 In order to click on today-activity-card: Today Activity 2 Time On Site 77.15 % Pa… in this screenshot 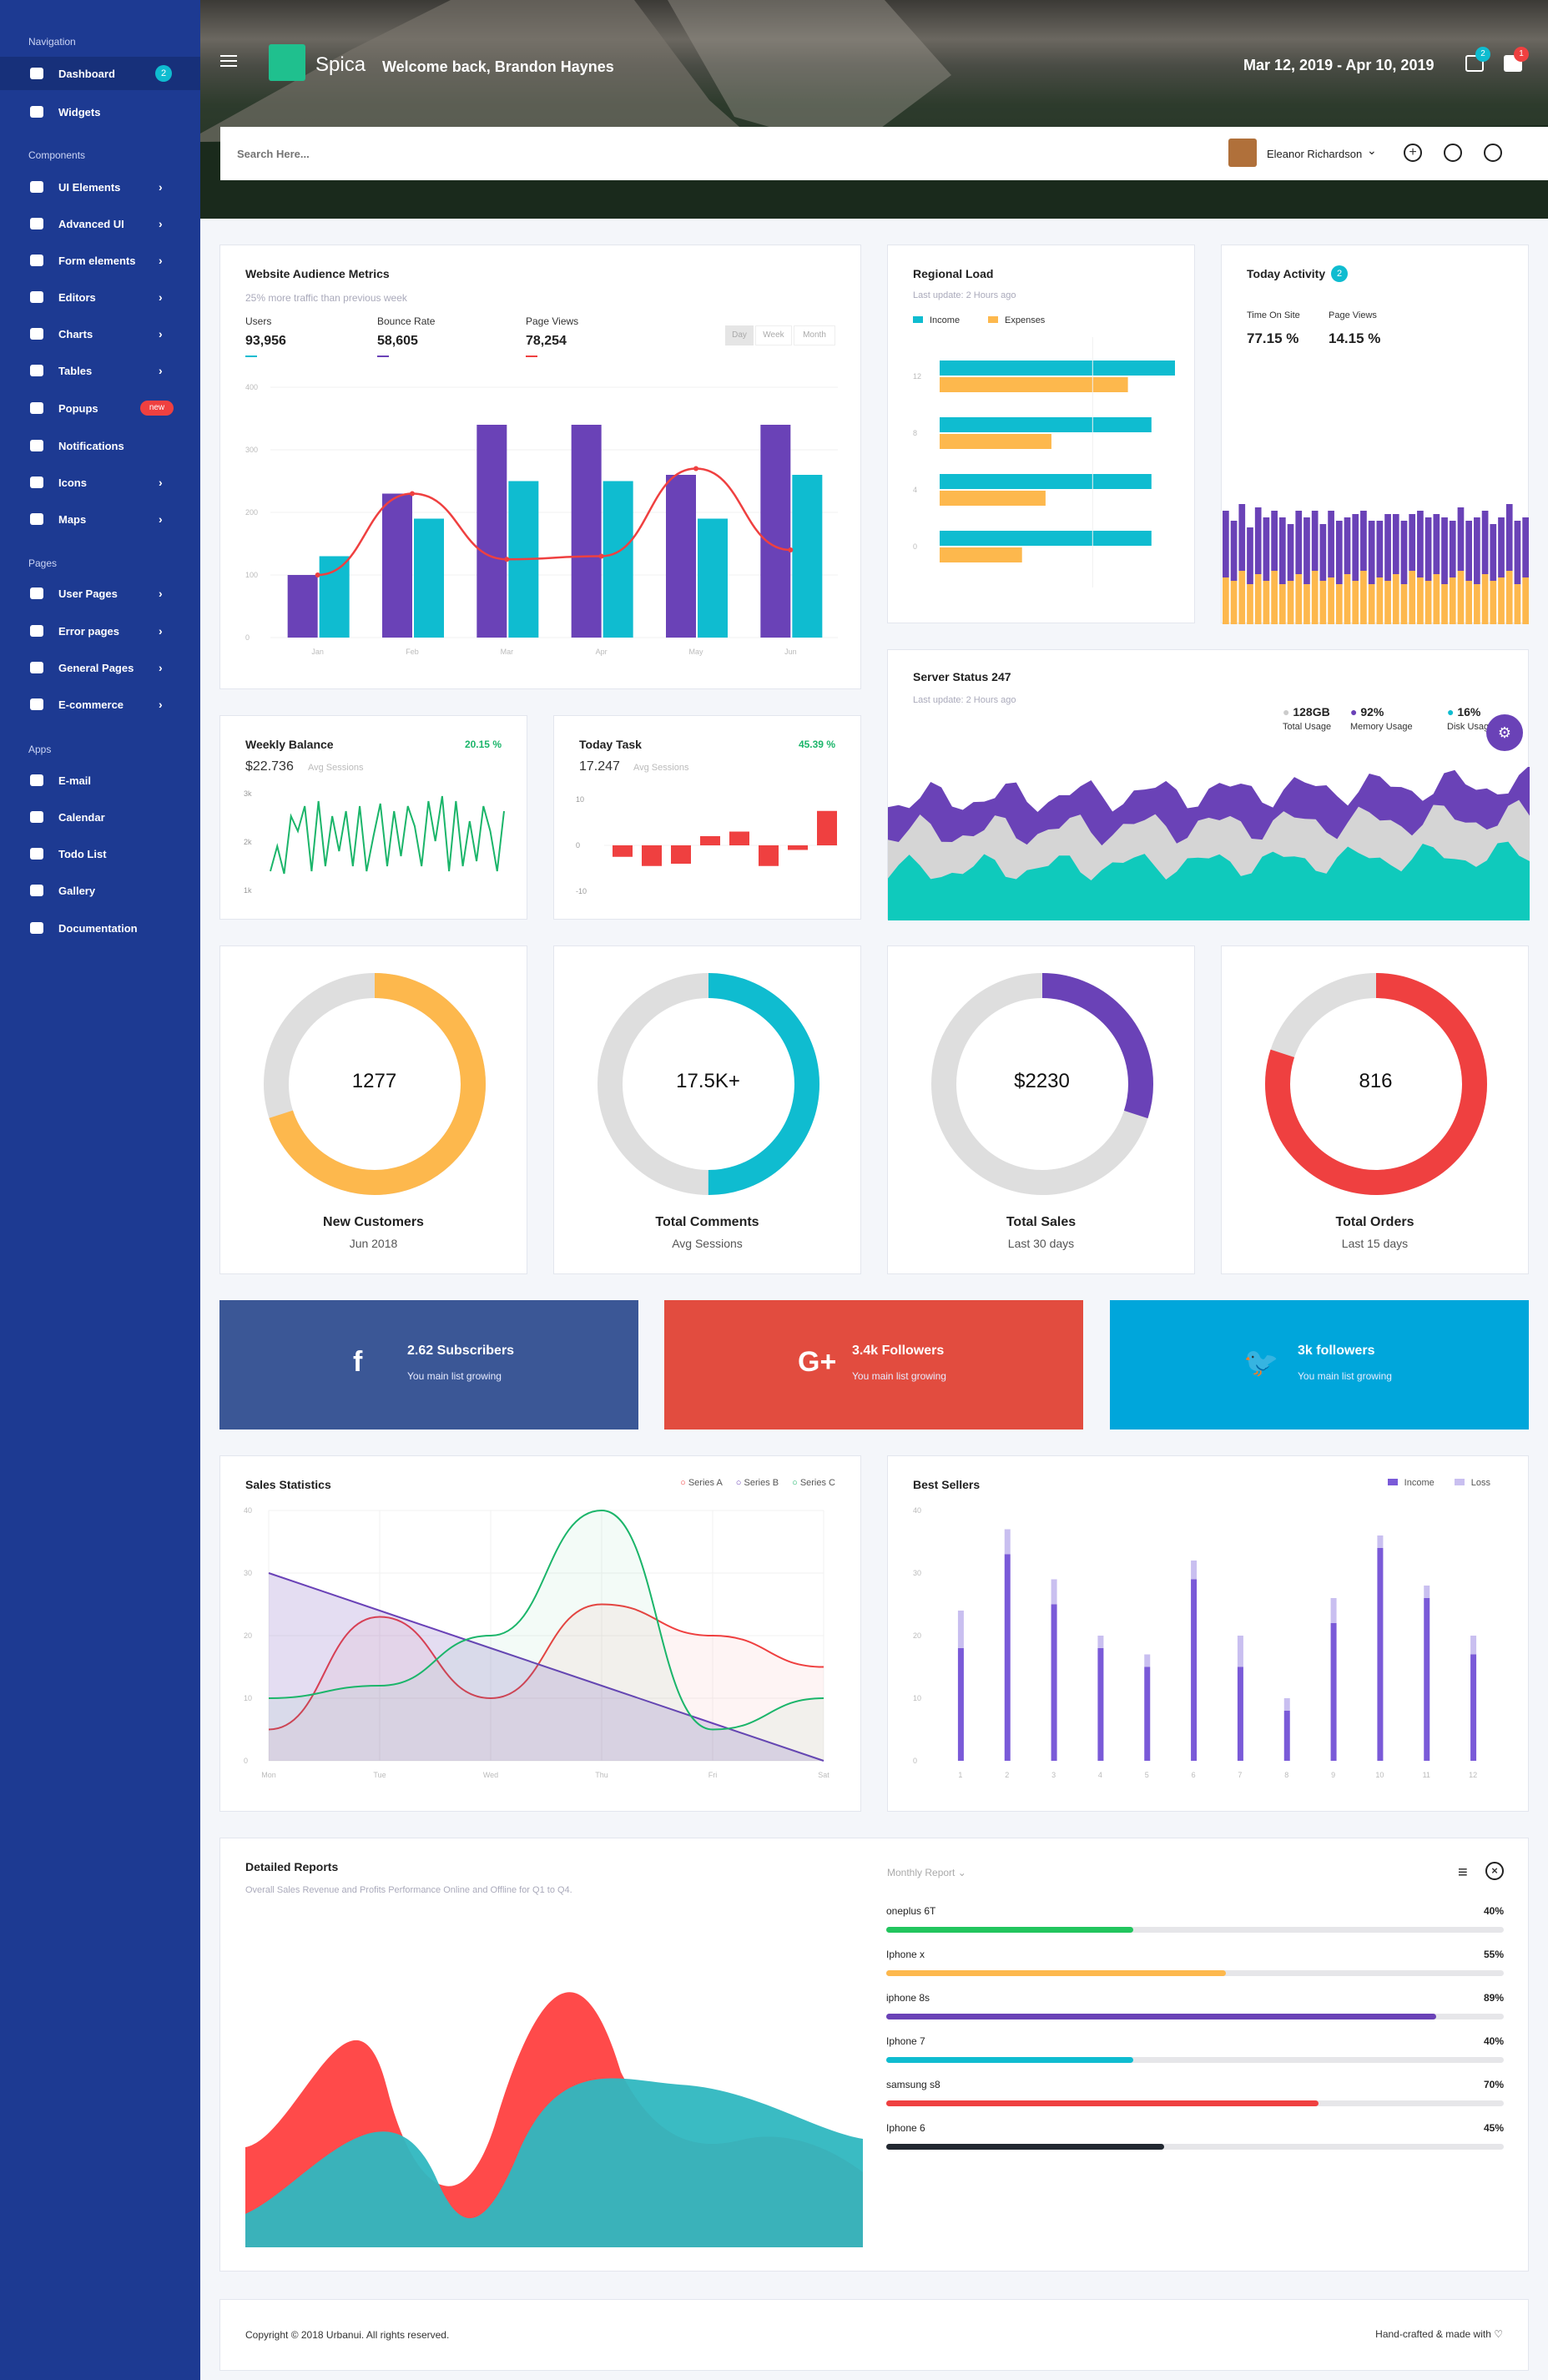, I will do `click(1375, 434)`.